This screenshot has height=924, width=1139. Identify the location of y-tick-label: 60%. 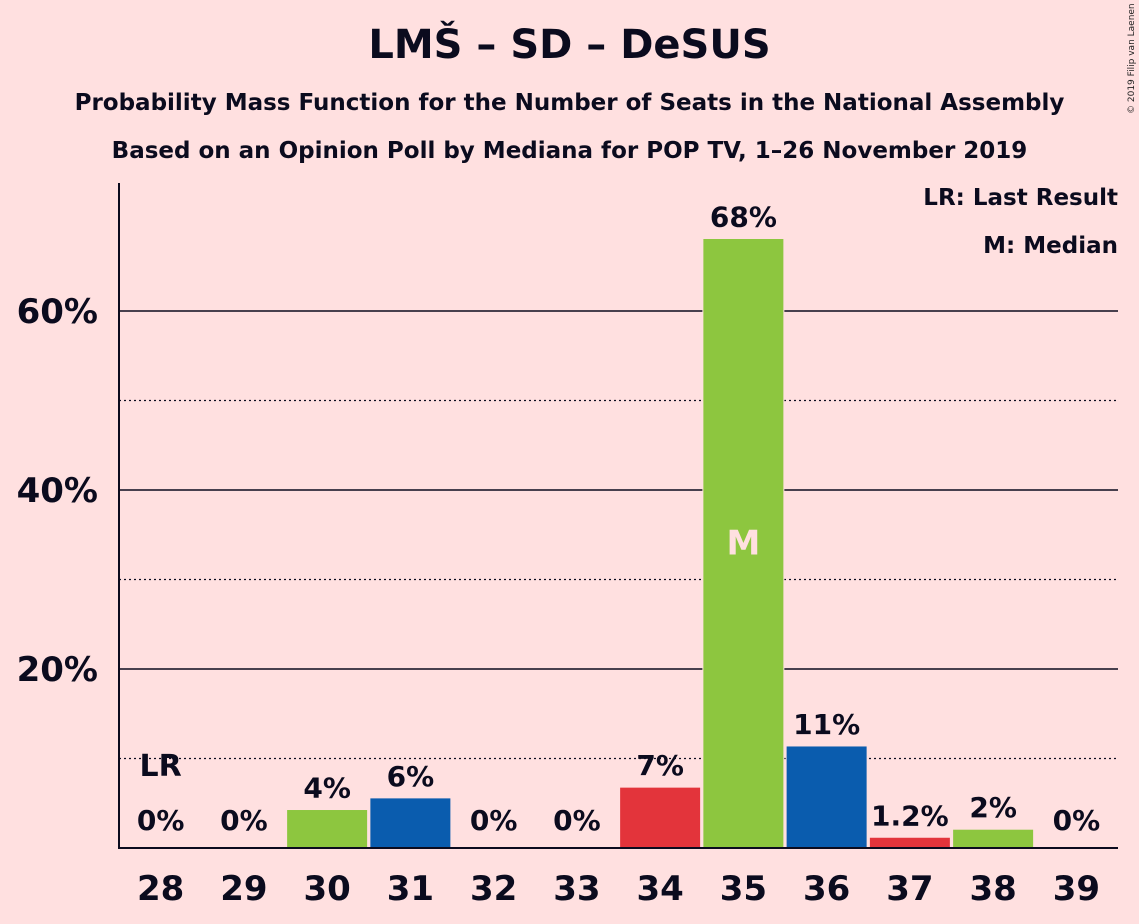
(57, 312).